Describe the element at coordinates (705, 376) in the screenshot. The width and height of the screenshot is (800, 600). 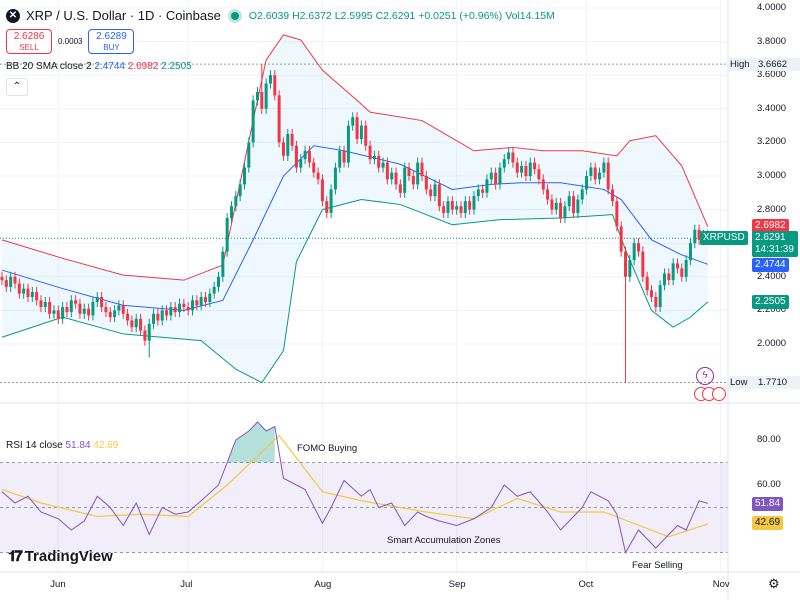
I see `event-lightning-icon: ϟ` at that location.